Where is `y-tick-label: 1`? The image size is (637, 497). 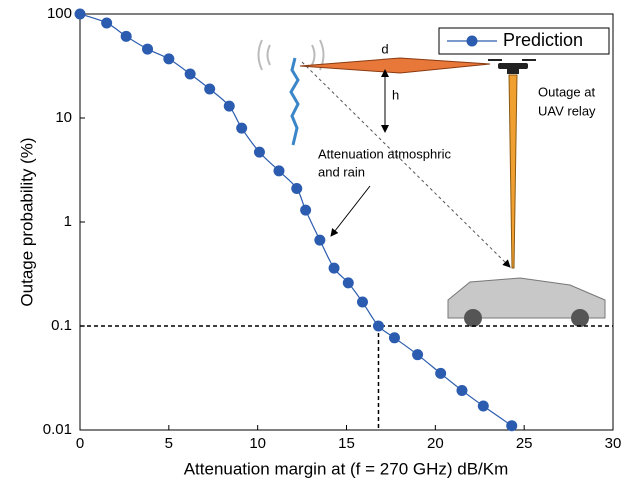
y-tick-label: 1 is located at coordinates (68, 221).